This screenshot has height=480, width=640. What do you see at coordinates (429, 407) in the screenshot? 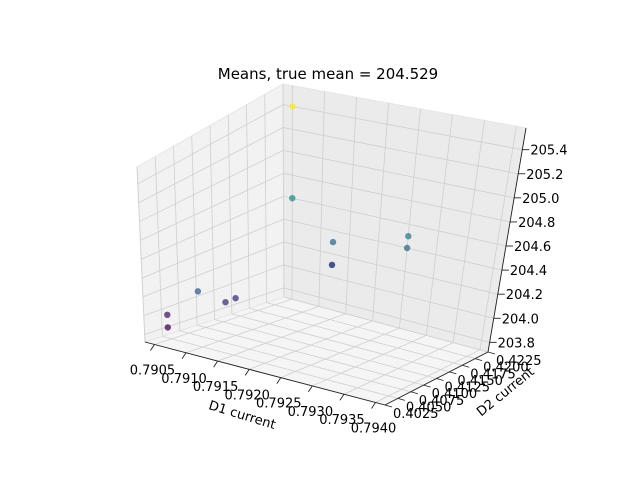
I see `y-tick-label: 0.4050` at bounding box center [429, 407].